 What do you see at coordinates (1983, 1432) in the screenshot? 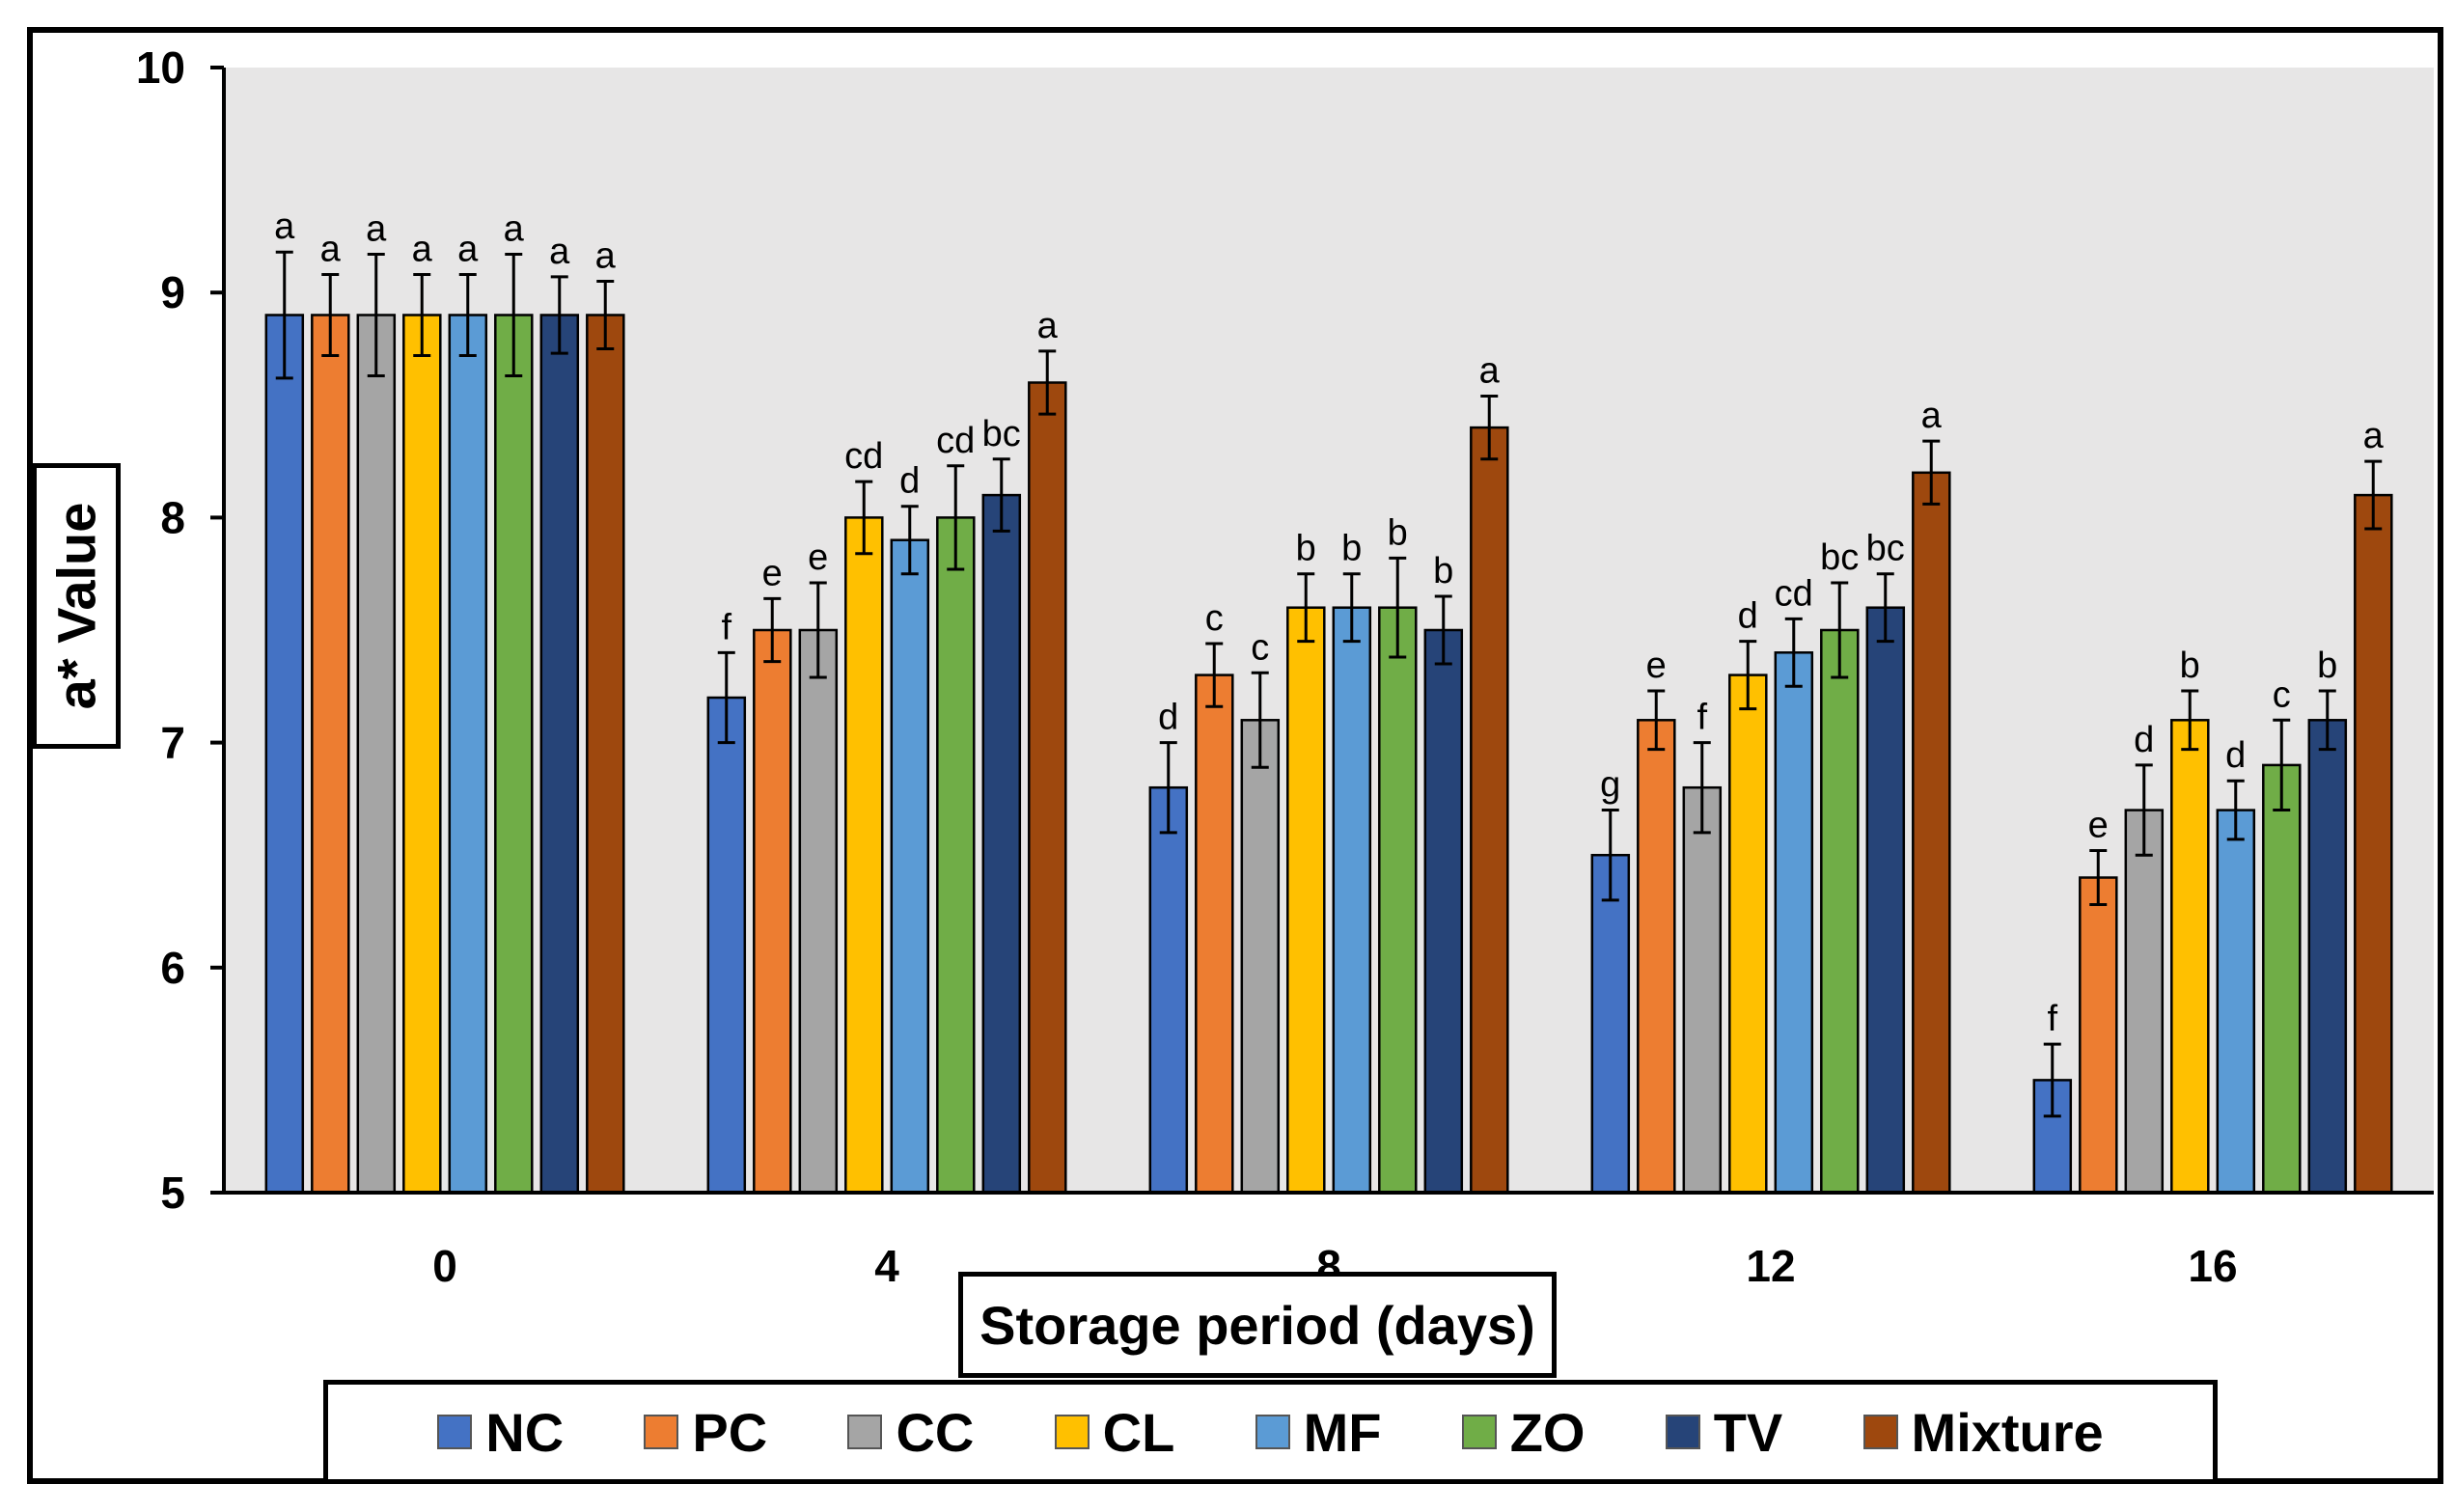
I see `legend-item-mixture: Mixture` at bounding box center [1983, 1432].